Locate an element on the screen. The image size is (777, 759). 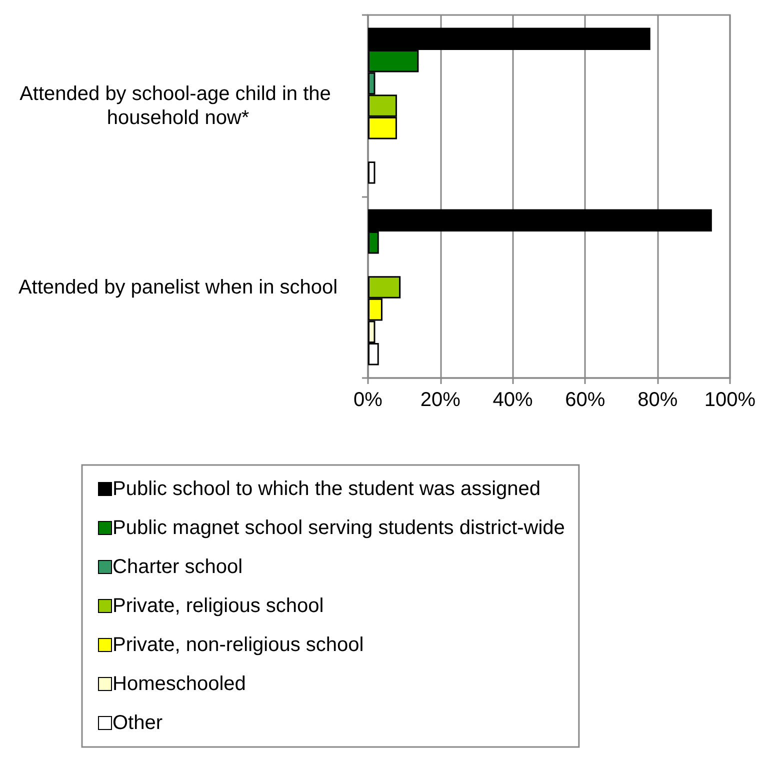
legend-label: Charter school is located at coordinates (177, 567).